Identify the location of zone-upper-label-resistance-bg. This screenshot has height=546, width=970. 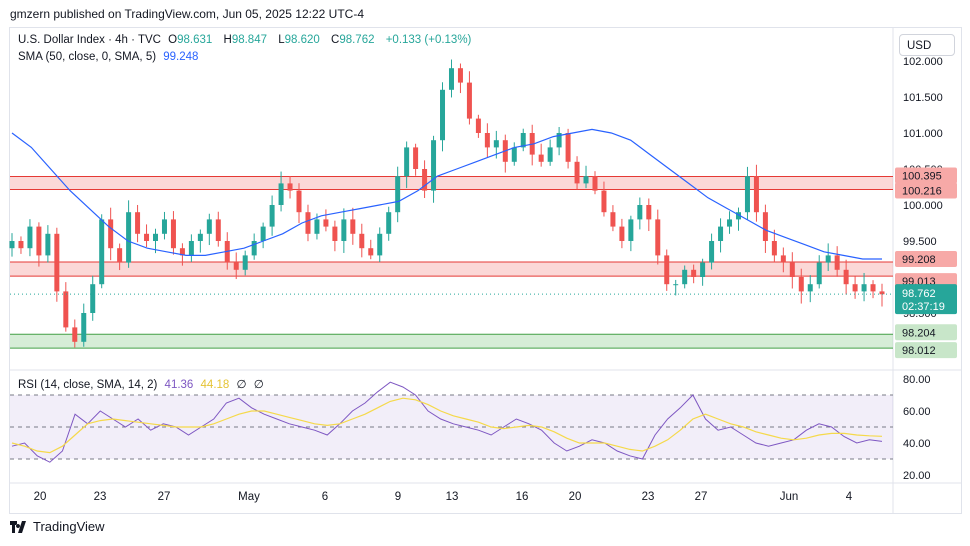
(926, 175).